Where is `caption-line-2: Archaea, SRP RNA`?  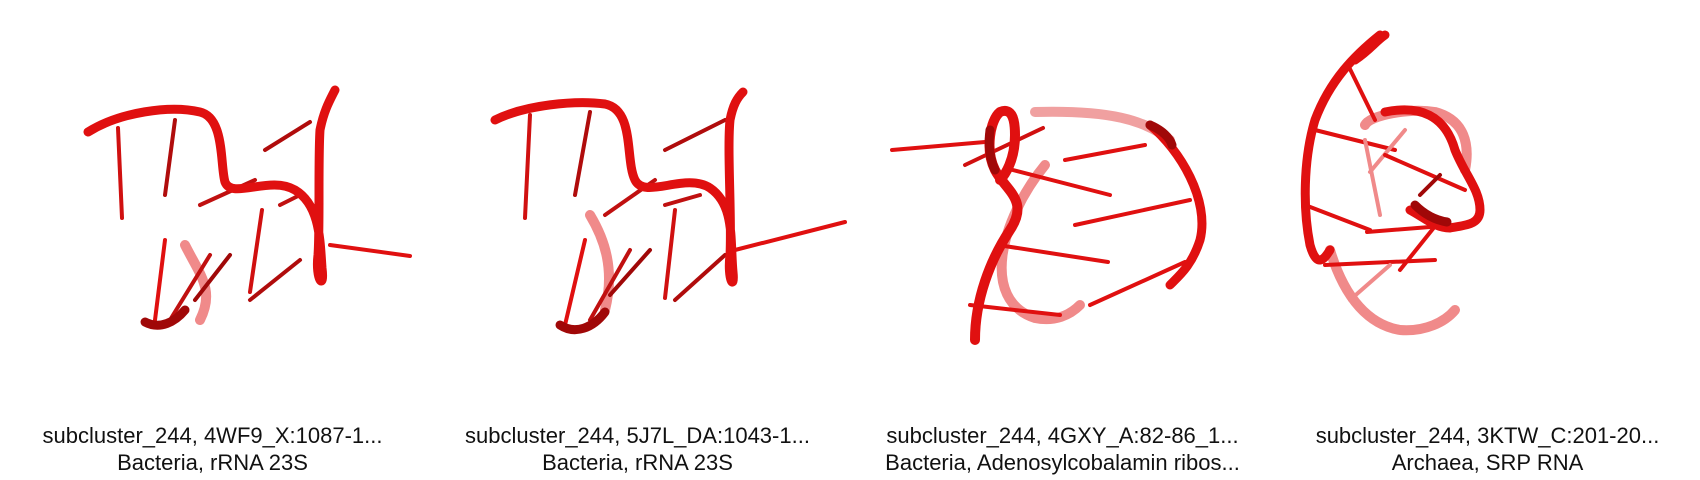
caption-line-2: Archaea, SRP RNA is located at coordinates (1487, 462).